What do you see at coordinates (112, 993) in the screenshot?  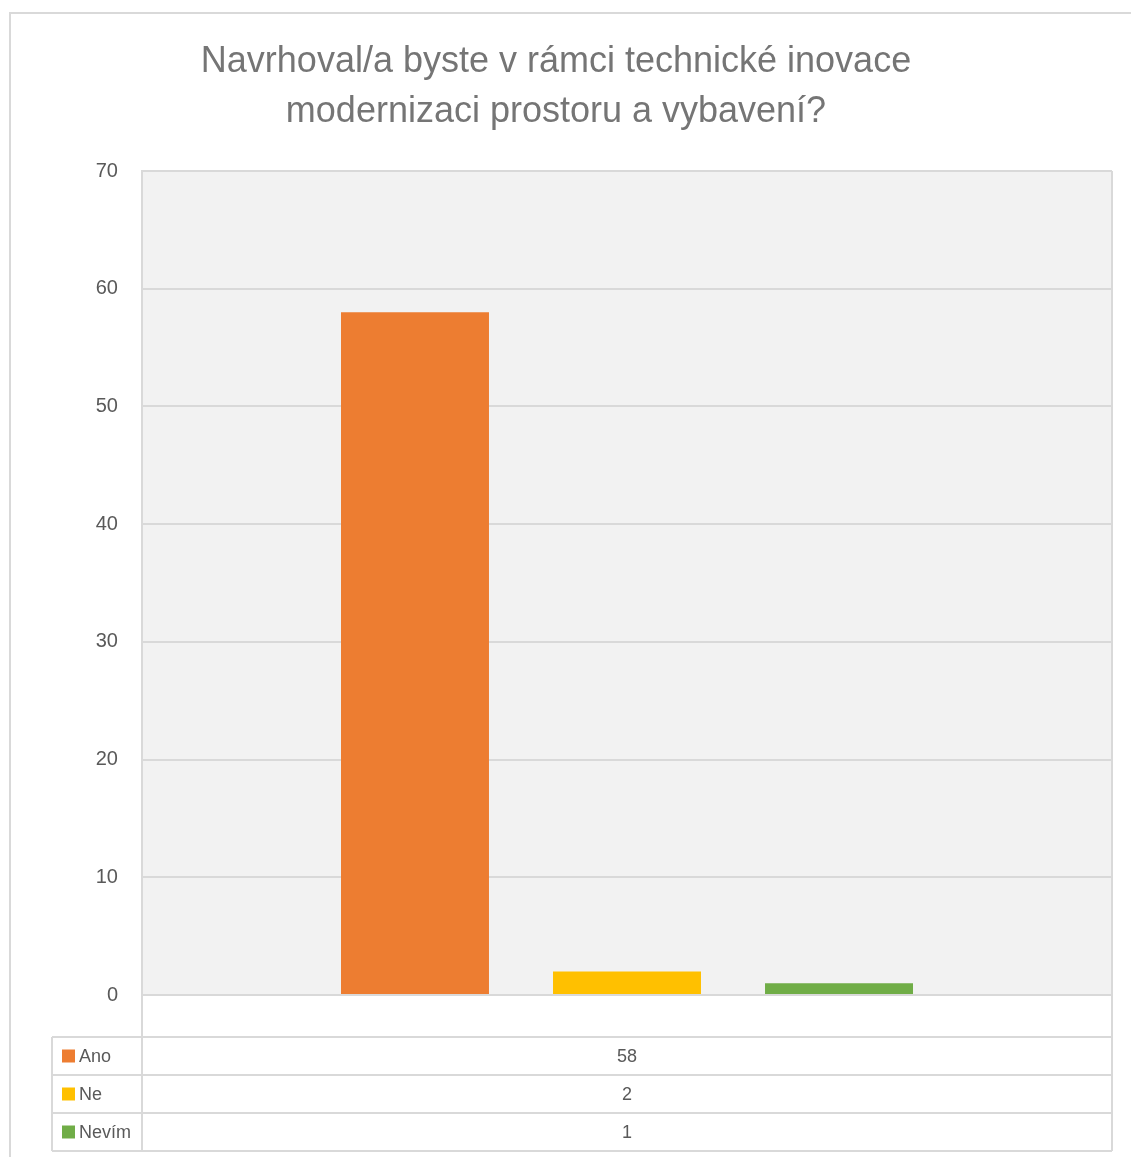 I see `y-tick-label: 0` at bounding box center [112, 993].